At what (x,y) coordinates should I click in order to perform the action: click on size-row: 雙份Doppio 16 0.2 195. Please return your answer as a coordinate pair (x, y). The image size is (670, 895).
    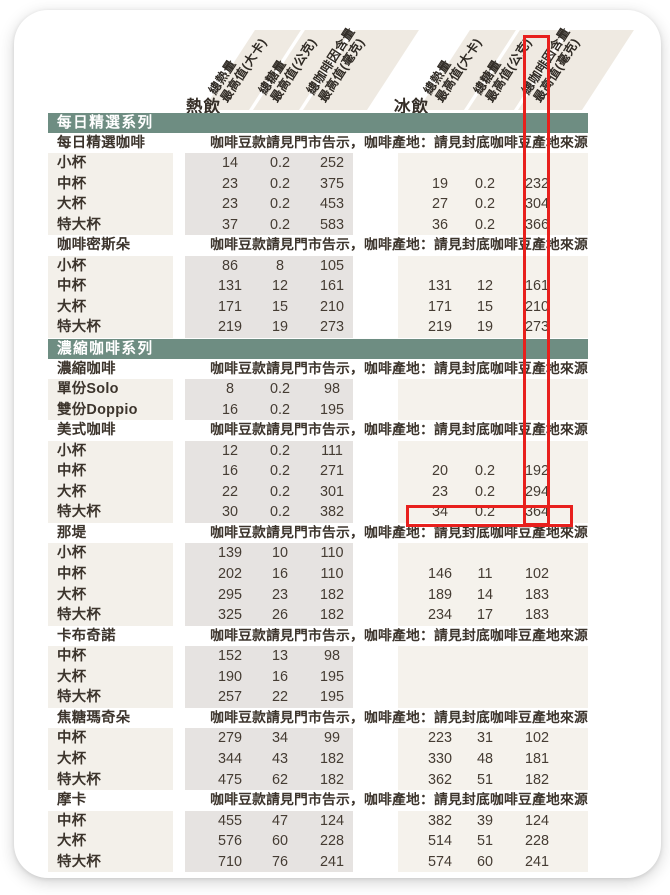
    Looking at the image, I should click on (337, 410).